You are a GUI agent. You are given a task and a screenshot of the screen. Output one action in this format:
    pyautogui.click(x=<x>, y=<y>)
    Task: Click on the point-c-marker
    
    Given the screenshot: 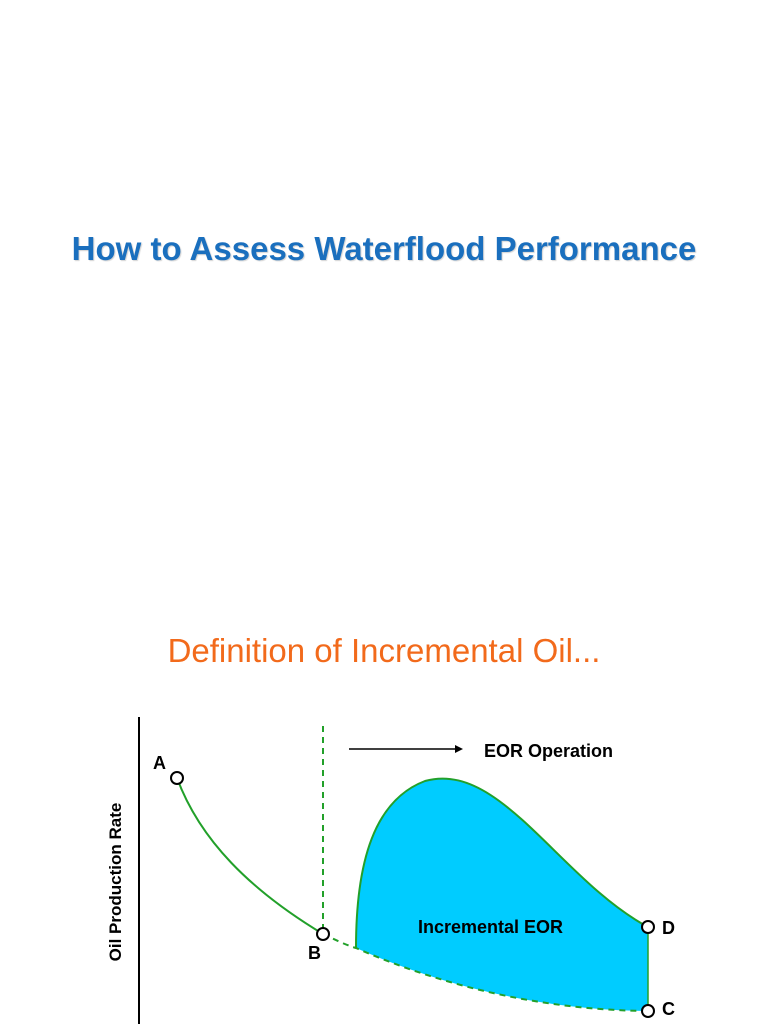 What is the action you would take?
    pyautogui.click(x=648, y=1011)
    